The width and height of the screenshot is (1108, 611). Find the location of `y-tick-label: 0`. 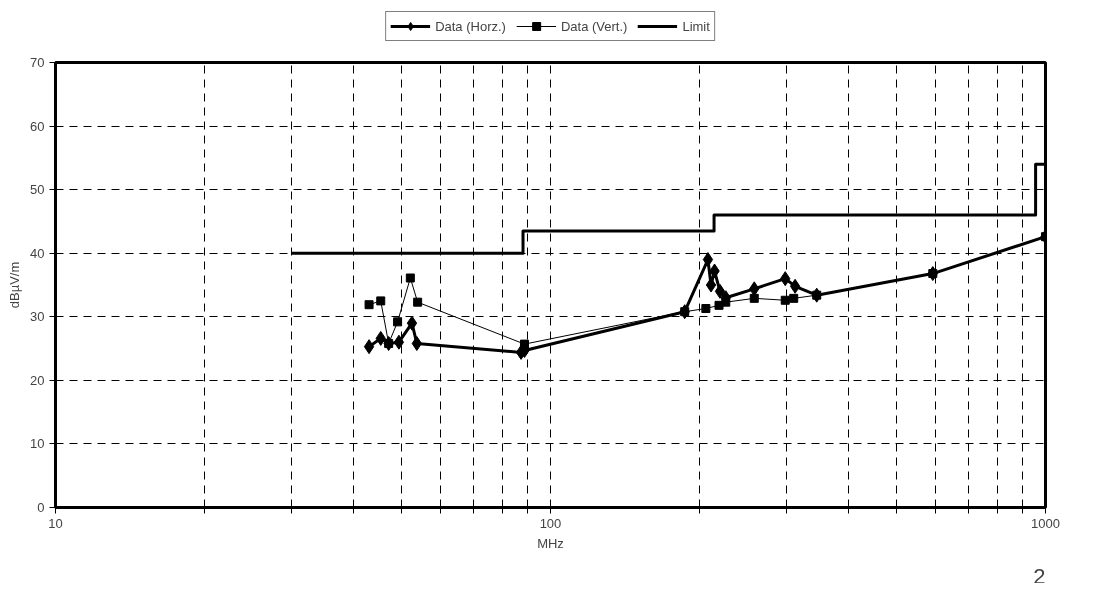

y-tick-label: 0 is located at coordinates (41, 507).